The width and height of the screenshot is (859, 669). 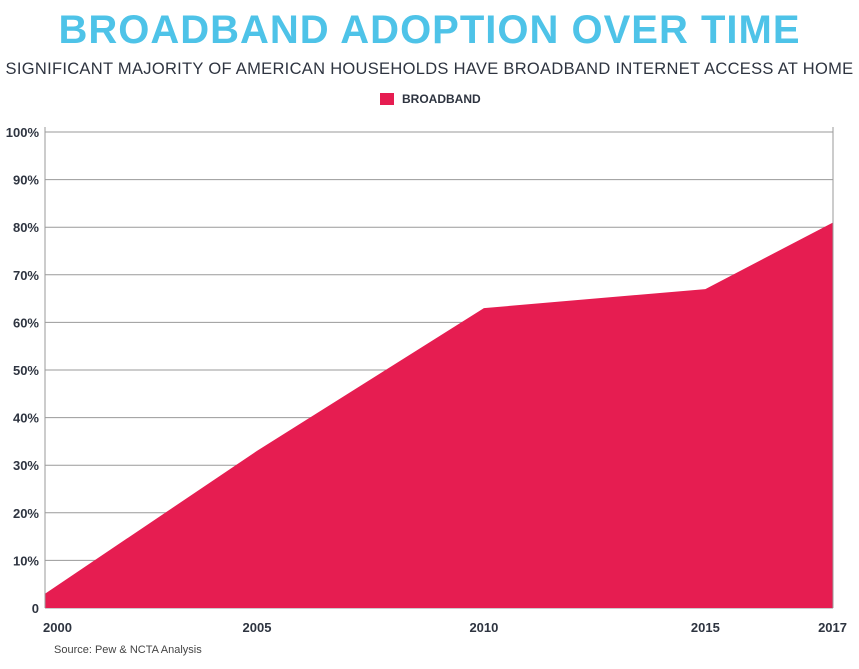 I want to click on x-tick-label: 2017, so click(x=832, y=627).